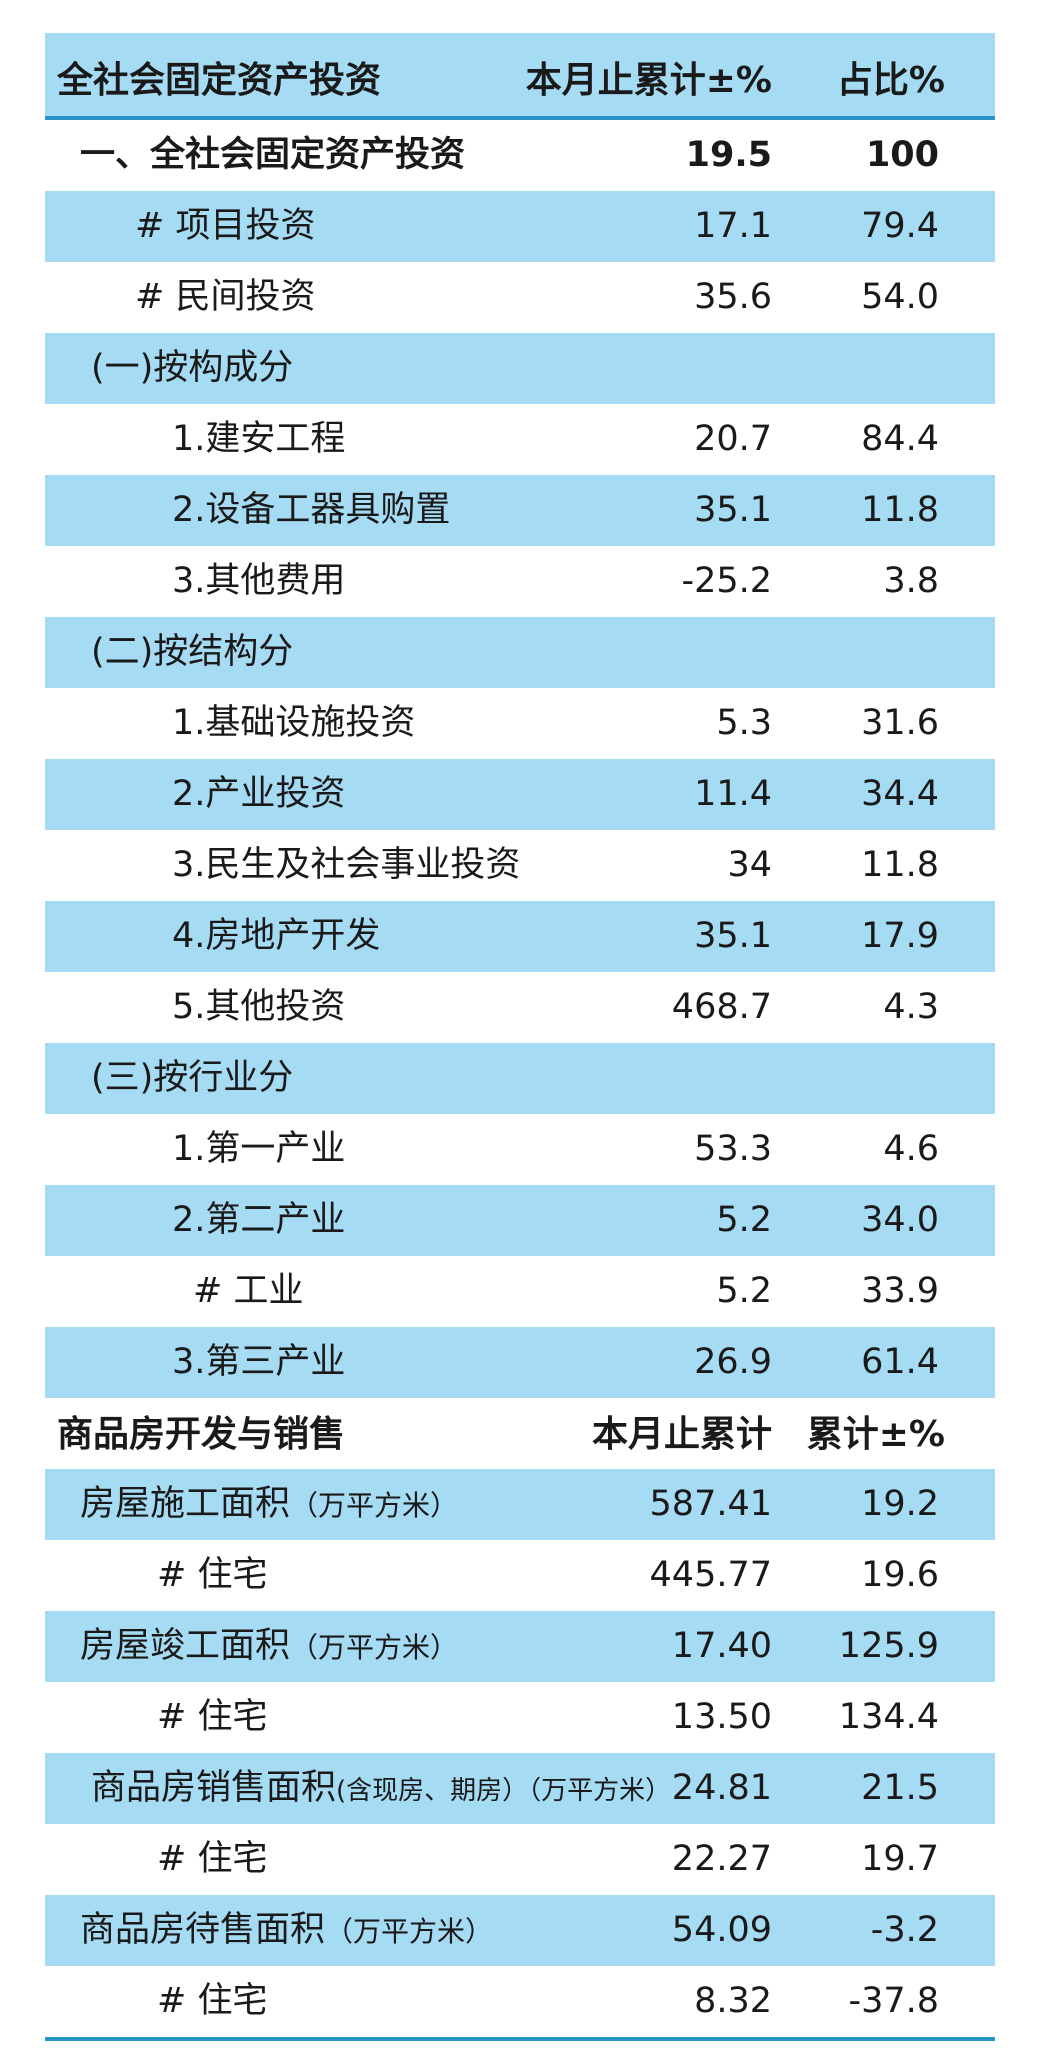  What do you see at coordinates (520, 2003) in the screenshot?
I see `table-row: # 住宅 8.32 -37.8` at bounding box center [520, 2003].